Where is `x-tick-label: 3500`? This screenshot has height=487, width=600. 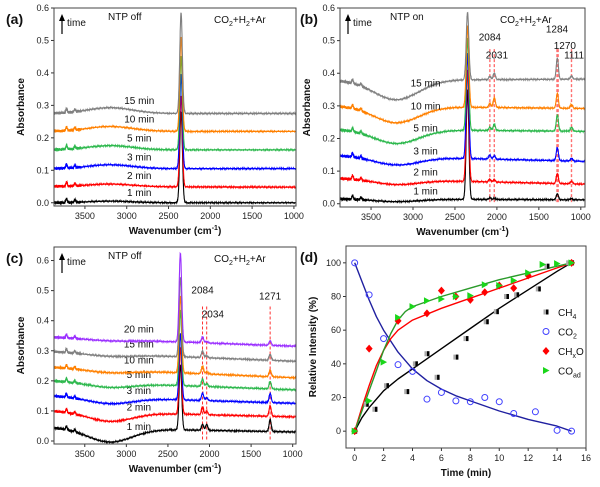 x-tick-label: 3500 is located at coordinates (85, 454).